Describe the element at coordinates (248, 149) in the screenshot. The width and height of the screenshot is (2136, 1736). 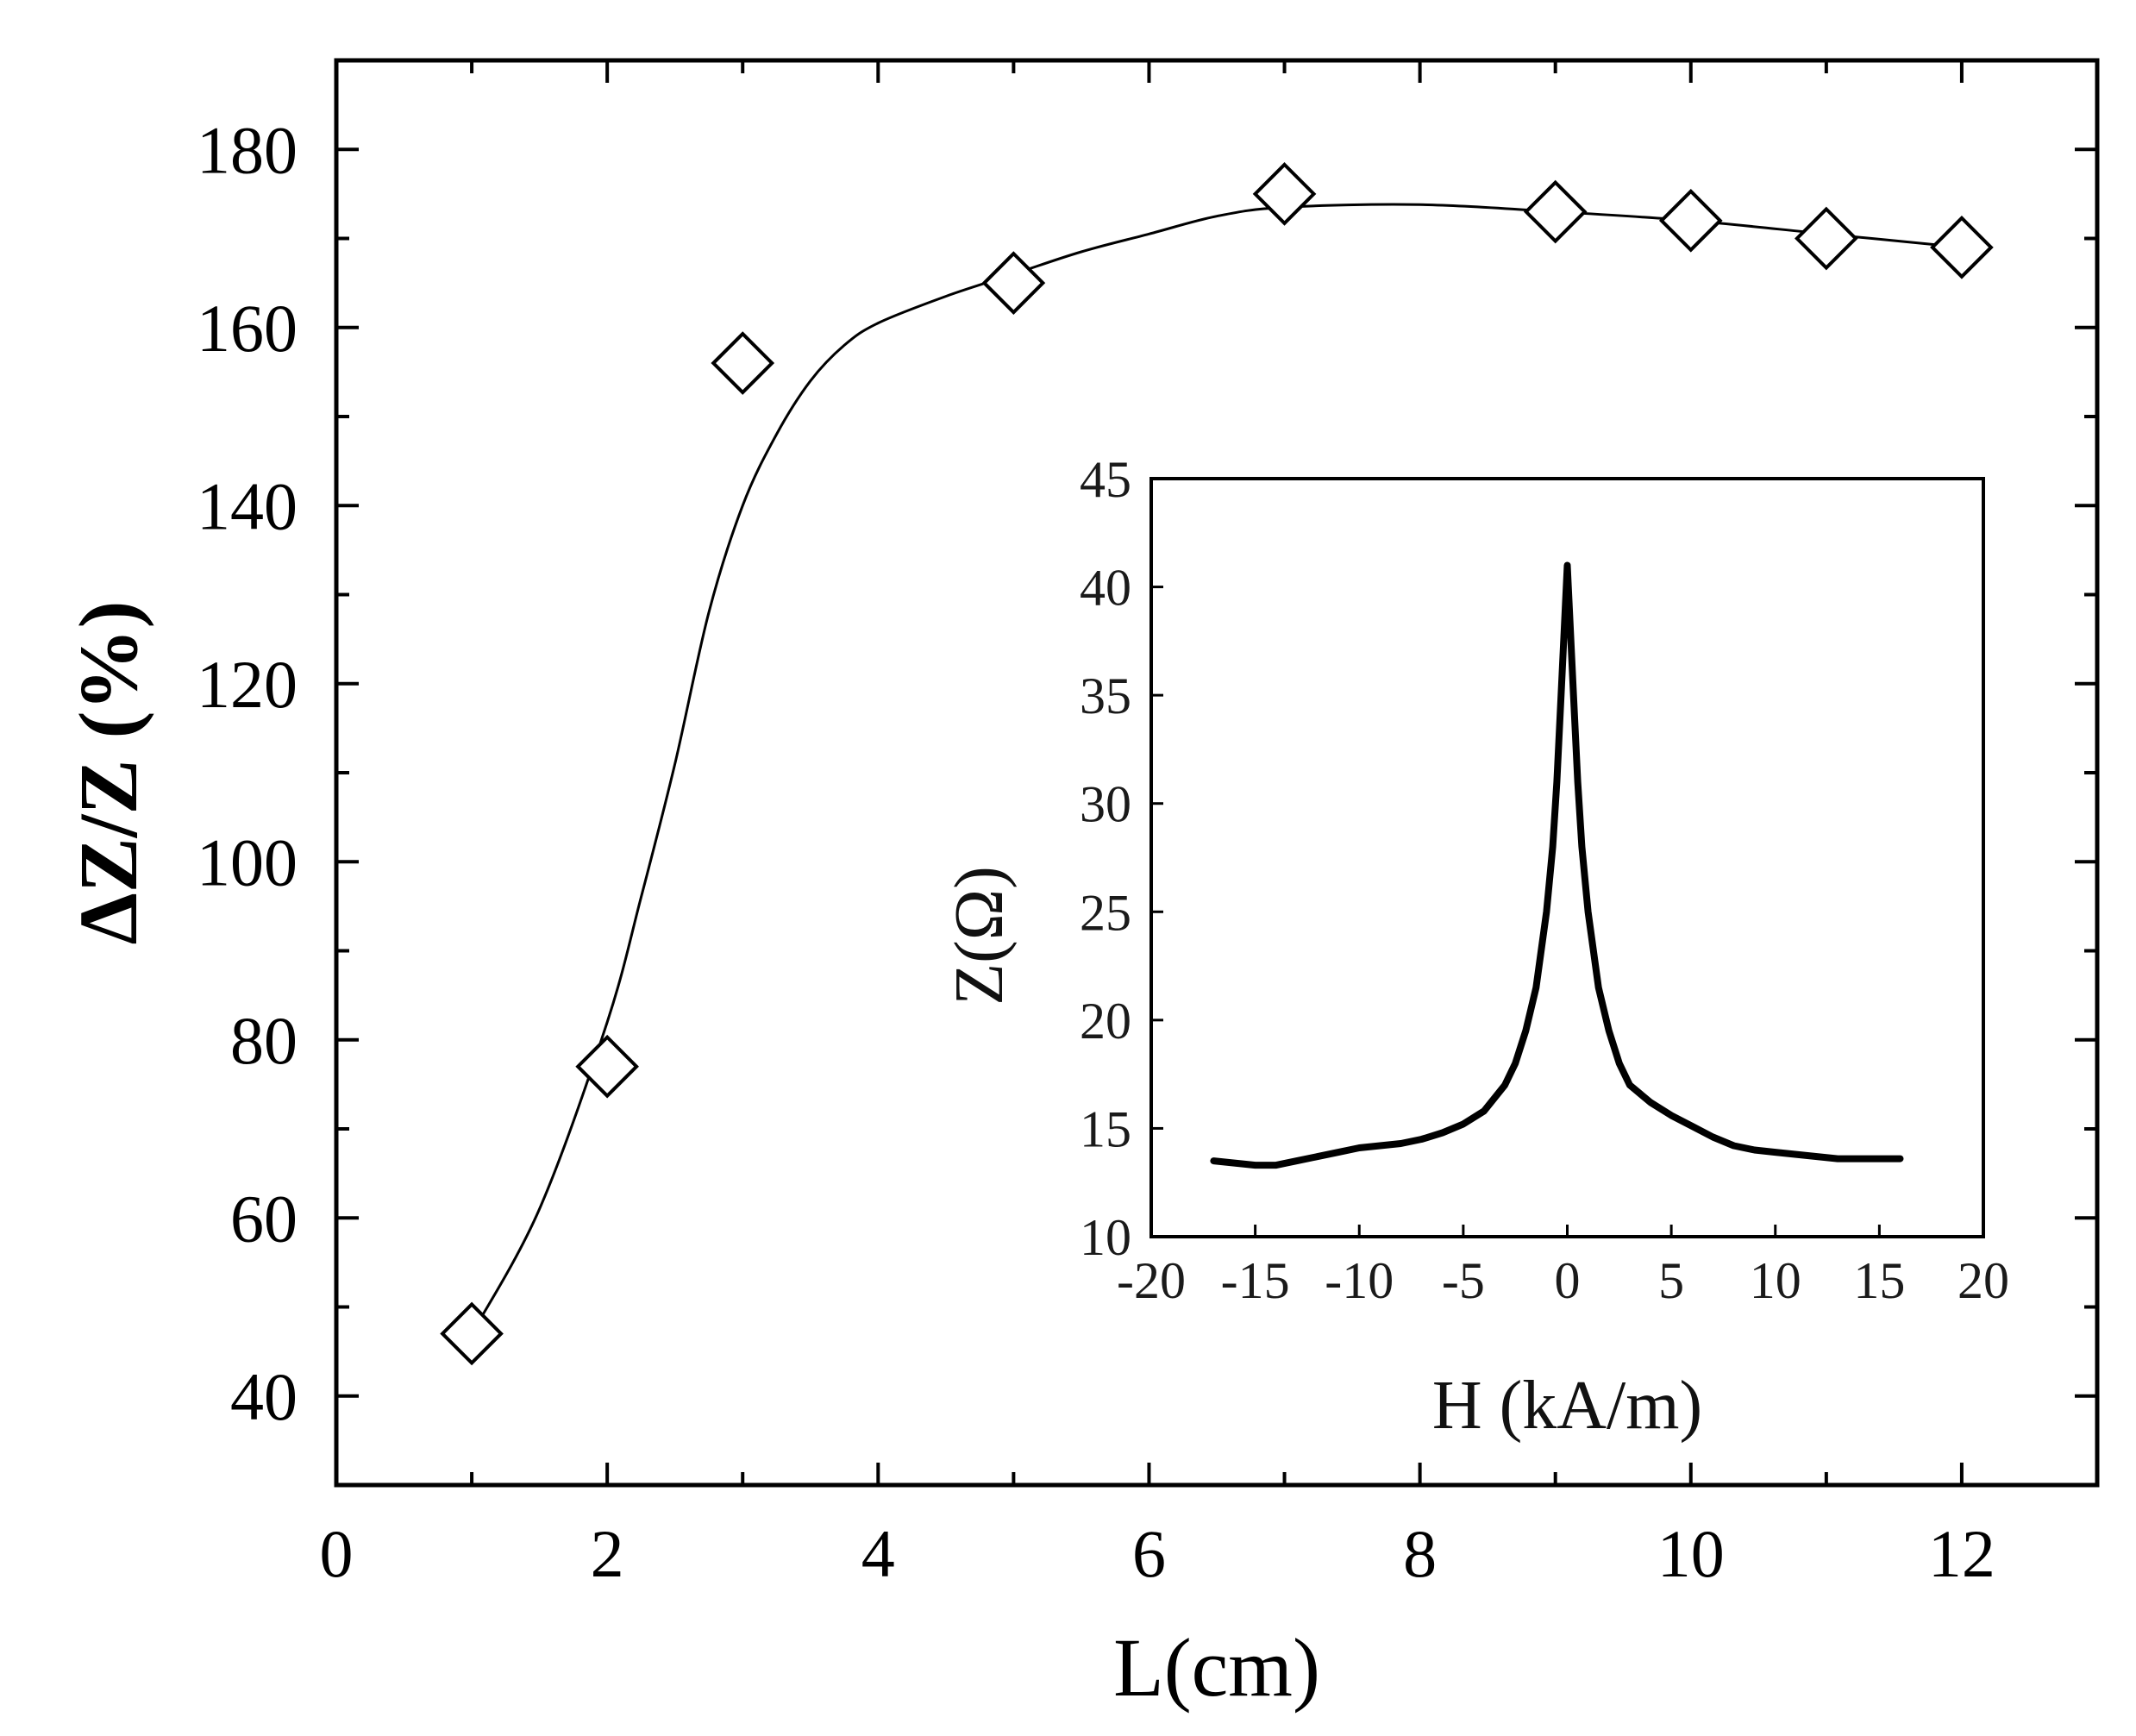
I see `main-y-tick-label: 180` at that location.